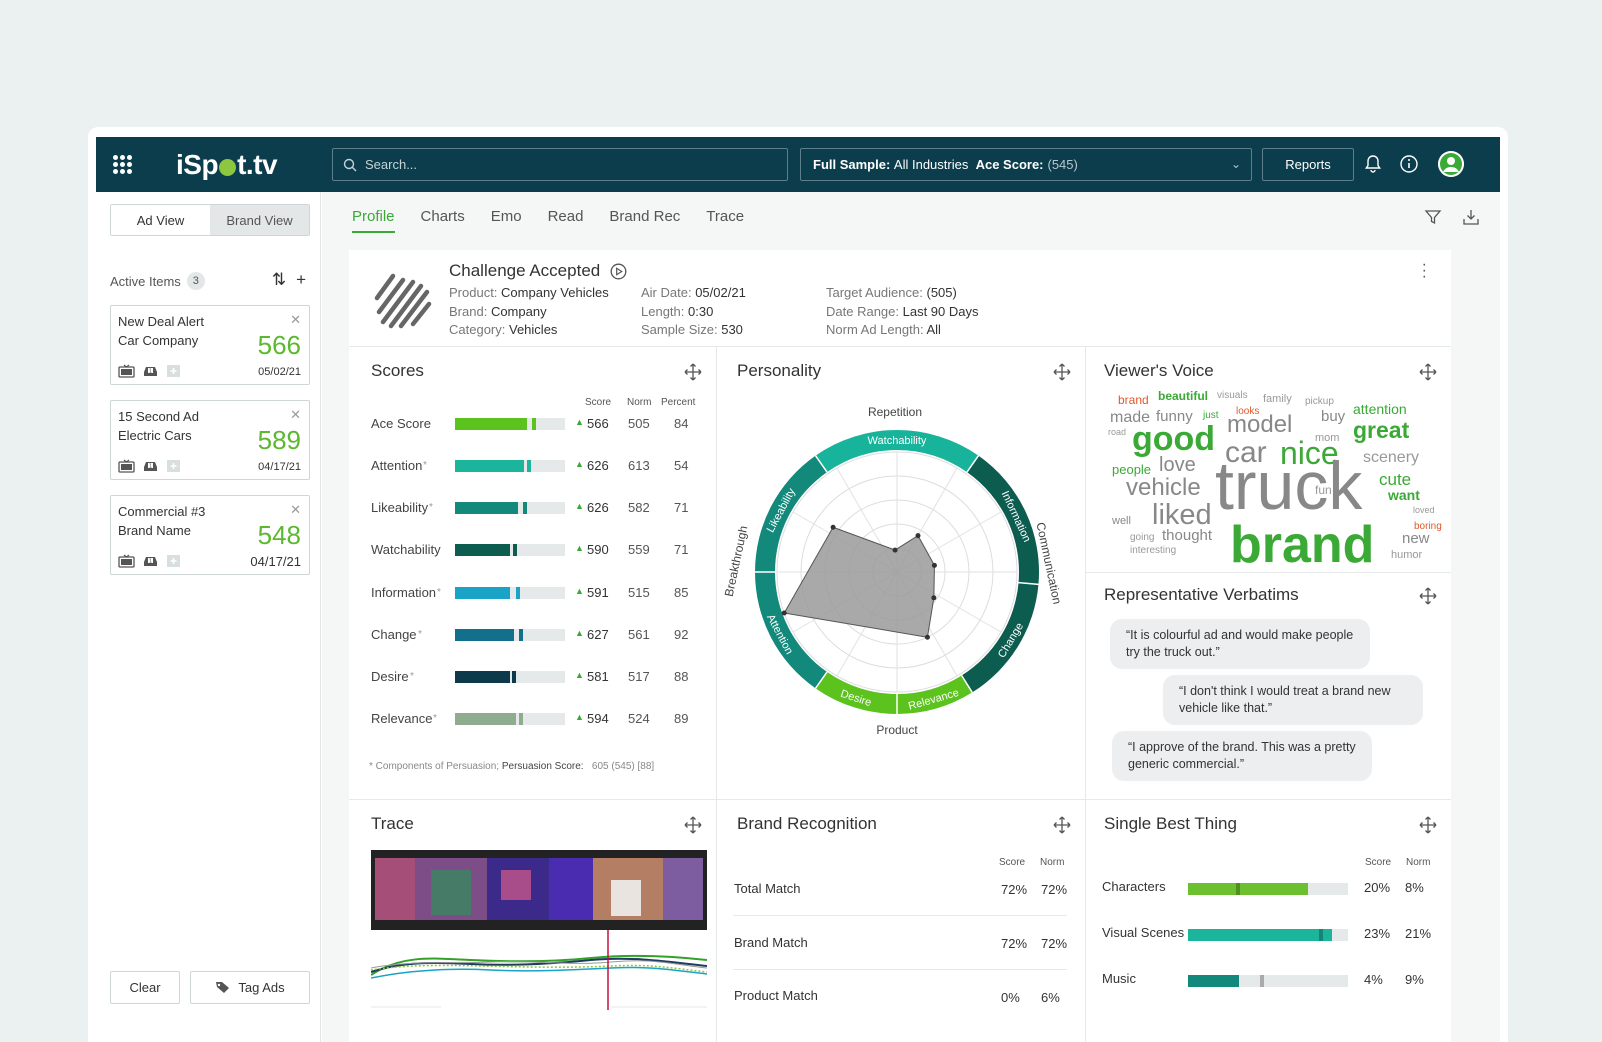 The width and height of the screenshot is (1602, 1042). What do you see at coordinates (679, 329) in the screenshot?
I see `sample-size-label: Sample Size:` at bounding box center [679, 329].